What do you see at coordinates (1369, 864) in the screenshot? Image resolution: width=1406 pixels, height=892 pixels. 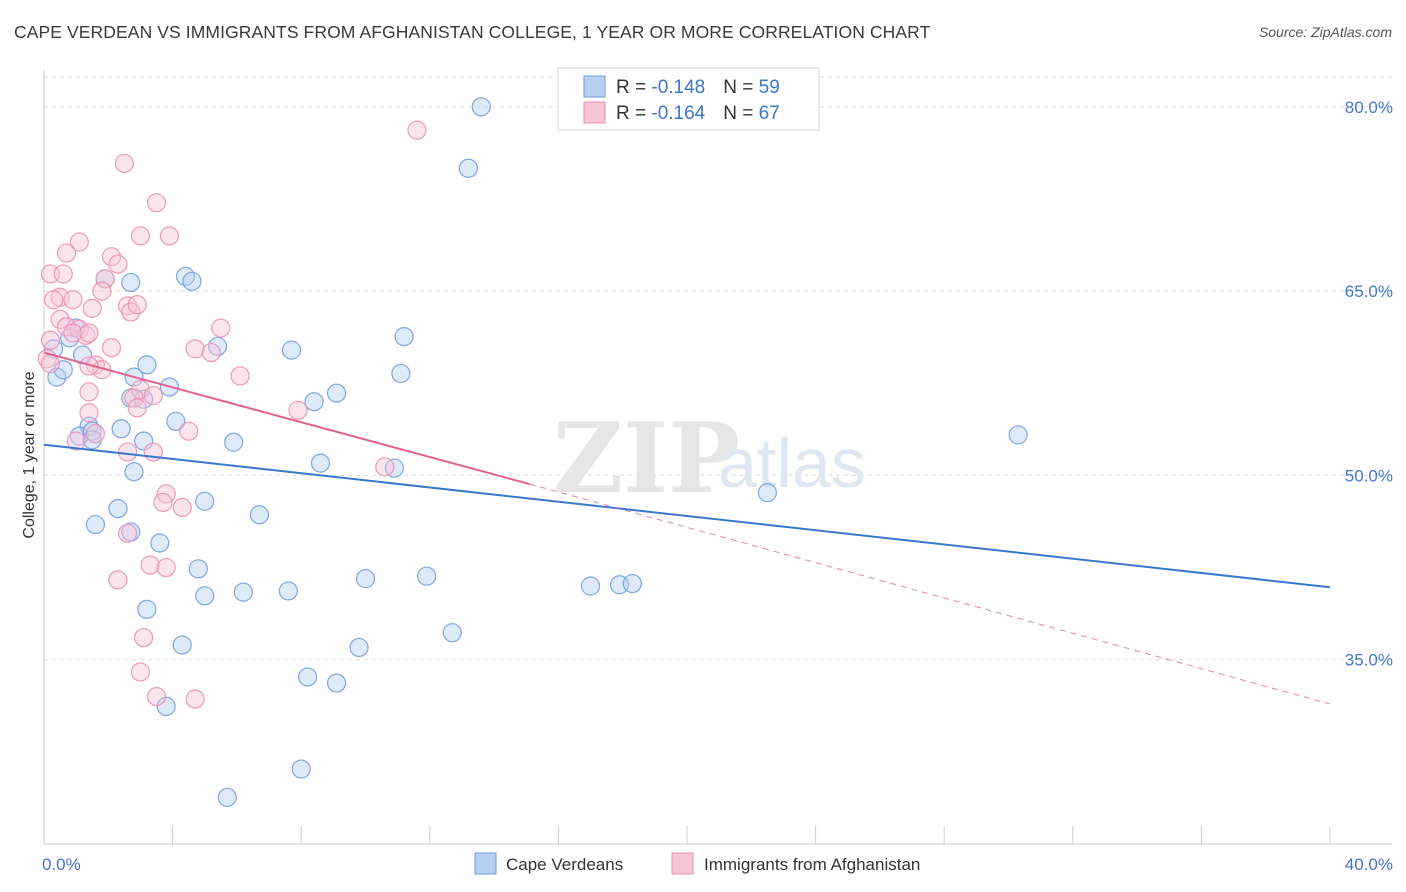 I see `x-tick-label-1: 40.0%` at bounding box center [1369, 864].